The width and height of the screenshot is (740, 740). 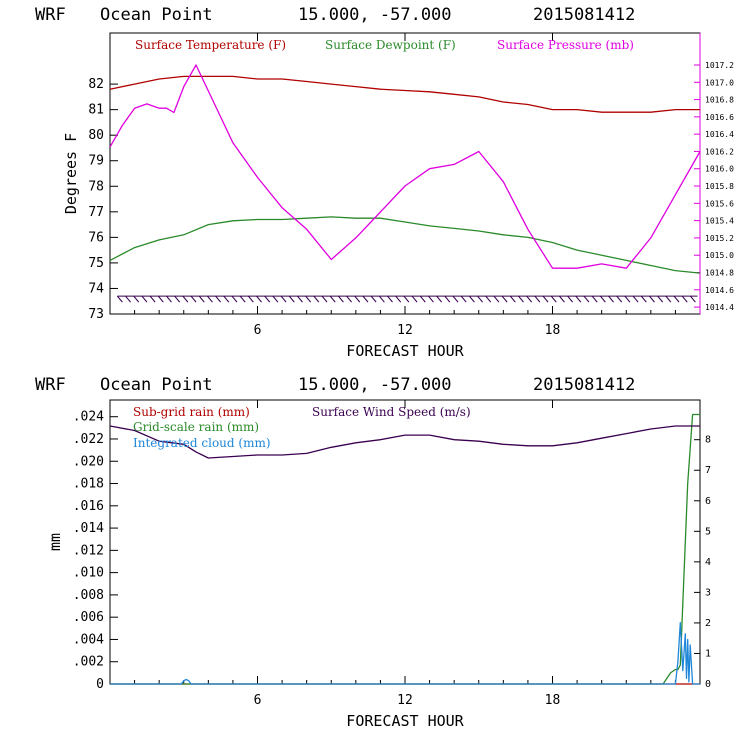 I want to click on y-tick-label: 0, so click(x=100, y=684).